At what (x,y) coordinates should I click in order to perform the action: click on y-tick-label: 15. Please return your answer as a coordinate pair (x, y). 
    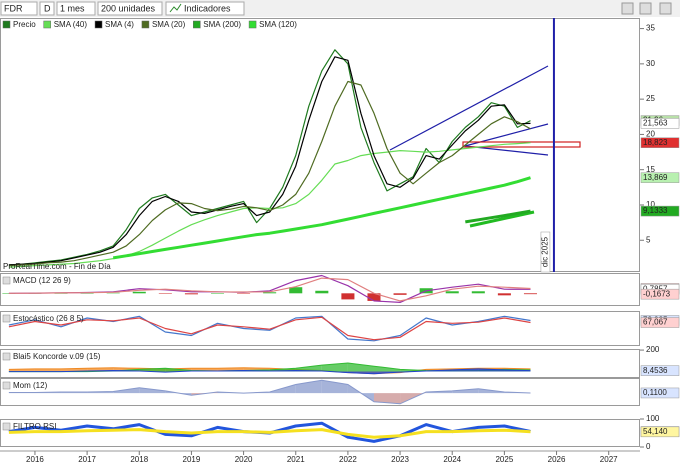
    Looking at the image, I should click on (650, 169).